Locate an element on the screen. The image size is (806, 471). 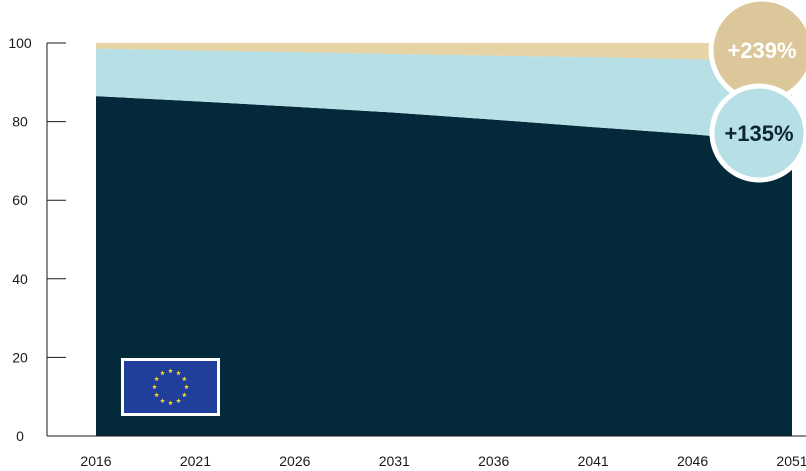
eu-flag is located at coordinates (170, 387).